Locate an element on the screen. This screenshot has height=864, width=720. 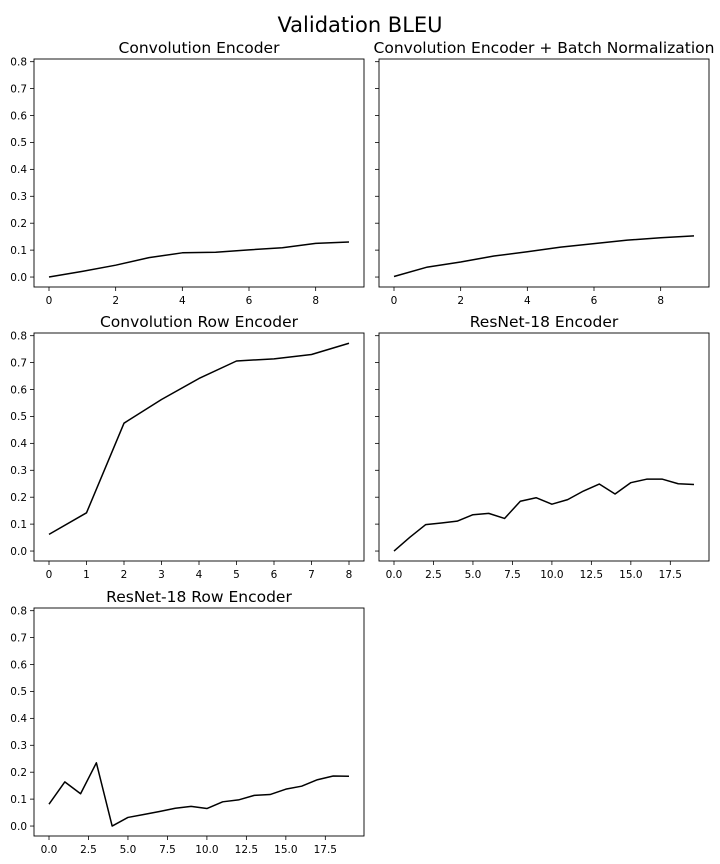
x-tick-label: 7.5 is located at coordinates (512, 575).